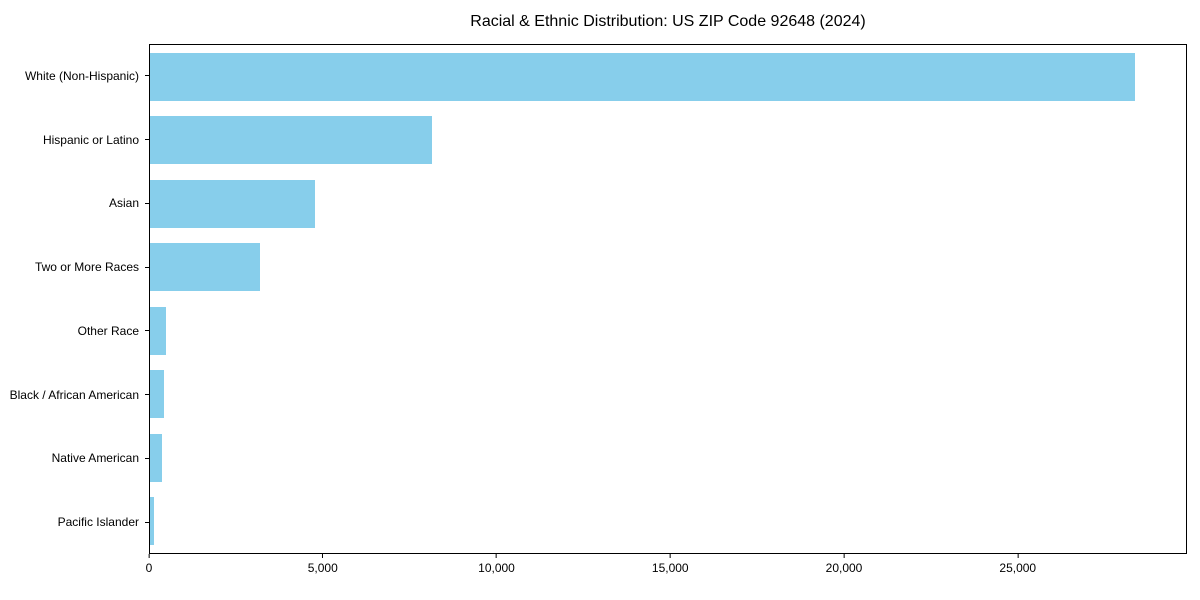 The image size is (1200, 600). I want to click on x-tick: 25,000, so click(1017, 564).